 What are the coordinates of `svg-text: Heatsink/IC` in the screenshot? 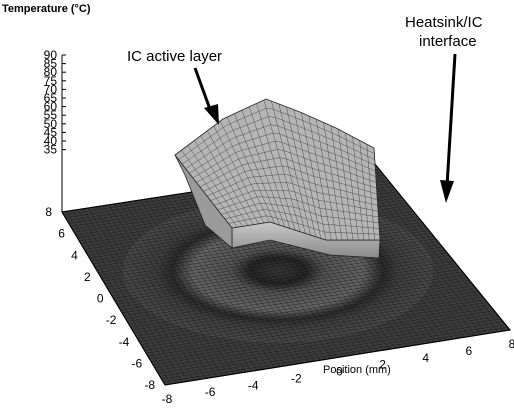 It's located at (444, 22).